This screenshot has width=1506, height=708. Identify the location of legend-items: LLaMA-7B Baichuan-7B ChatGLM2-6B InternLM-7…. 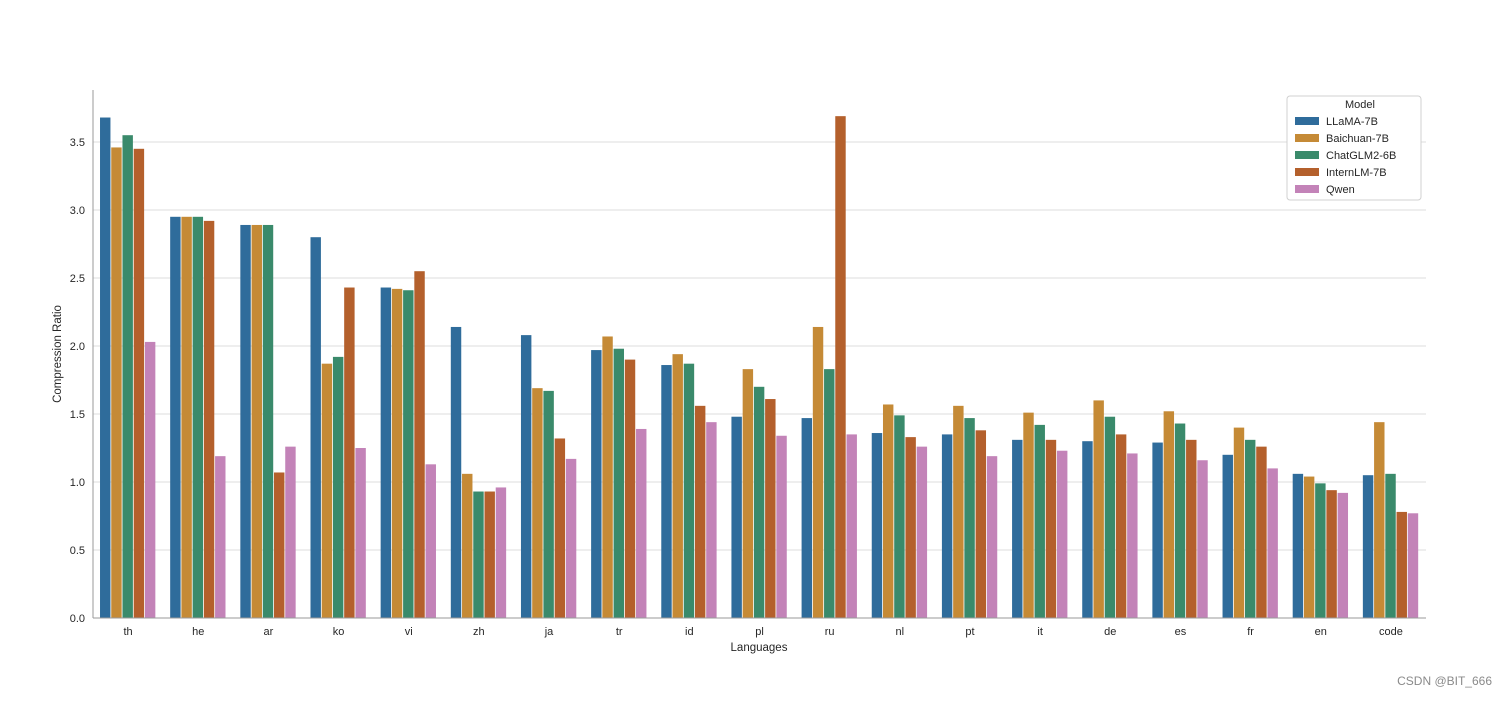
(1345, 156).